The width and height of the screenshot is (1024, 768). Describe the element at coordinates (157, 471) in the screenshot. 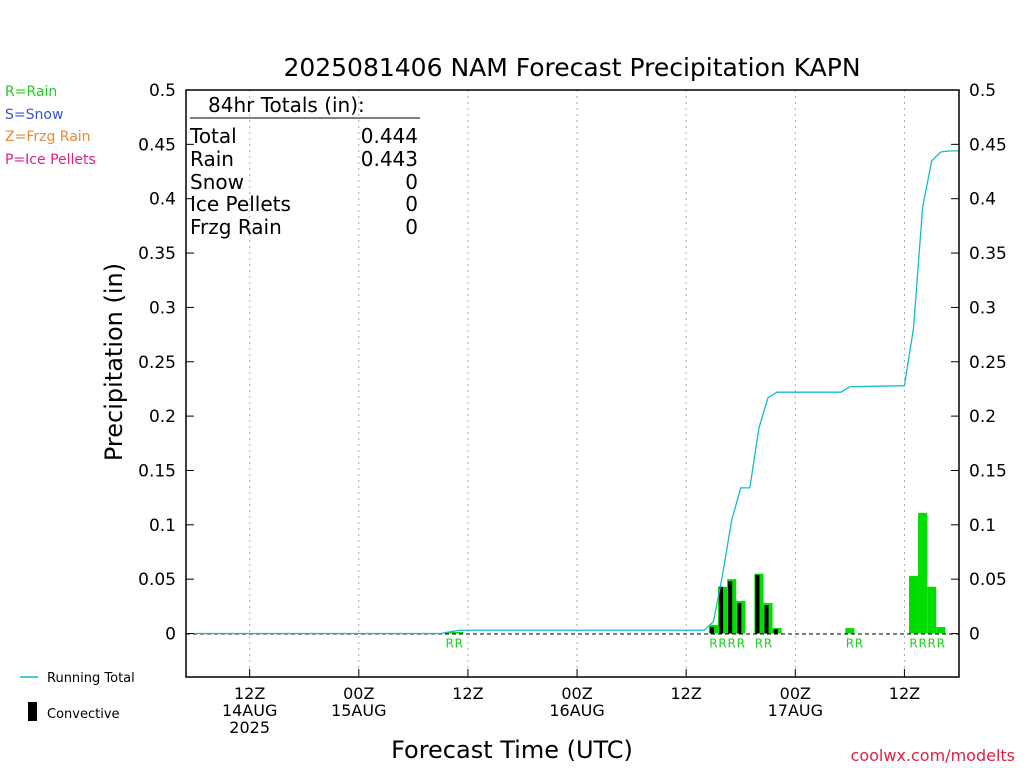

I see `y-tick-label-left-3: 0.15` at that location.